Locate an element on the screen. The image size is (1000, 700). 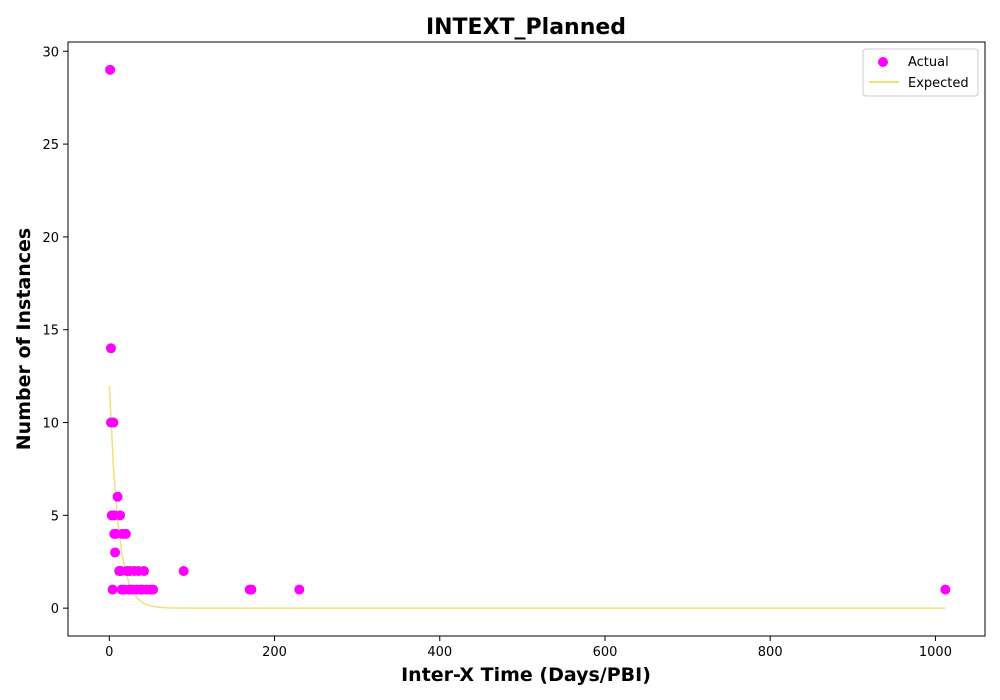
y-axis: 0 5 10 15 20 25 30 is located at coordinates (55, 331).